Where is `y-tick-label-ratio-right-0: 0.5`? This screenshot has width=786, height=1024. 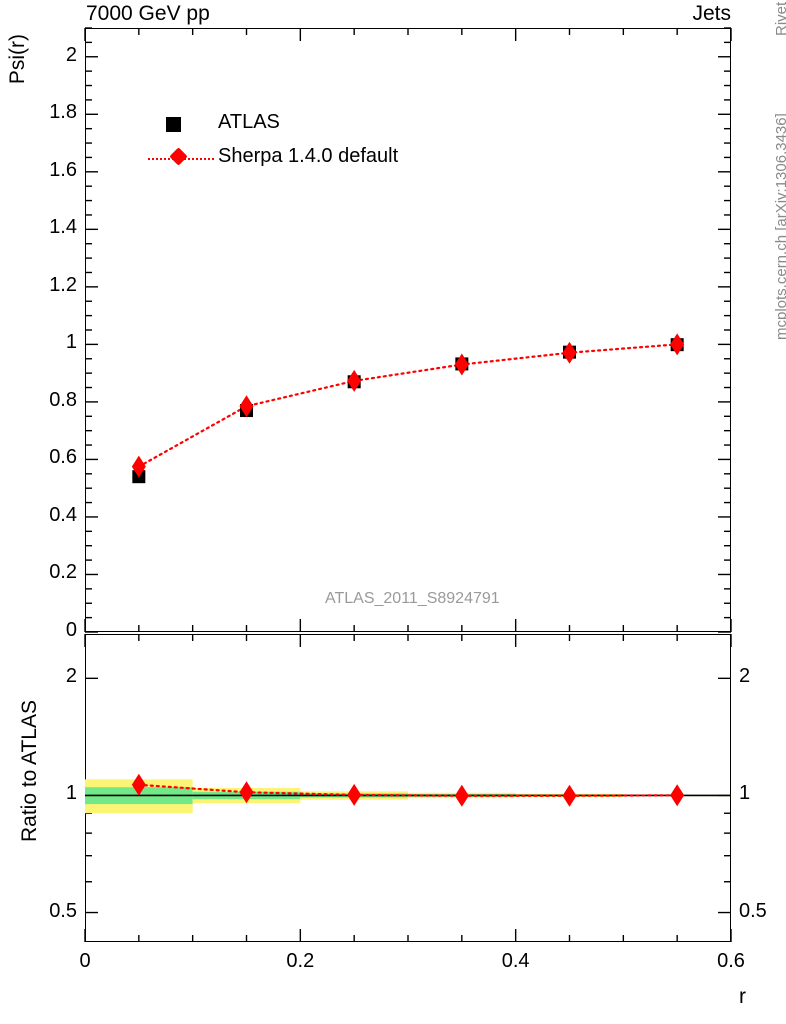
y-tick-label-ratio-right-0: 0.5 is located at coordinates (753, 910).